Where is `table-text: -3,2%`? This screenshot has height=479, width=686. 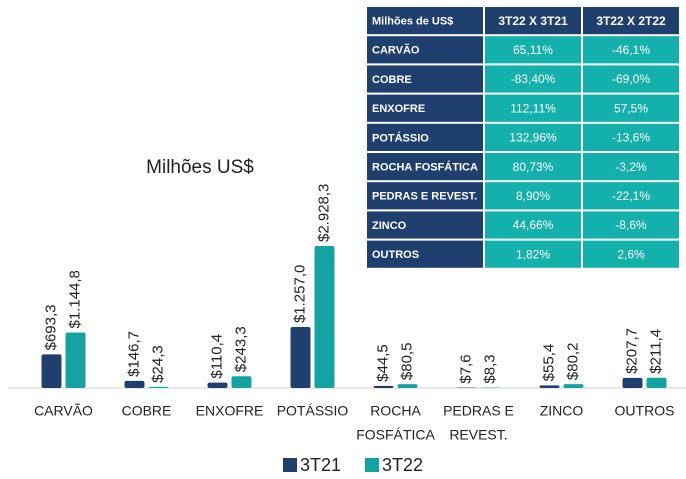
table-text: -3,2% is located at coordinates (631, 167).